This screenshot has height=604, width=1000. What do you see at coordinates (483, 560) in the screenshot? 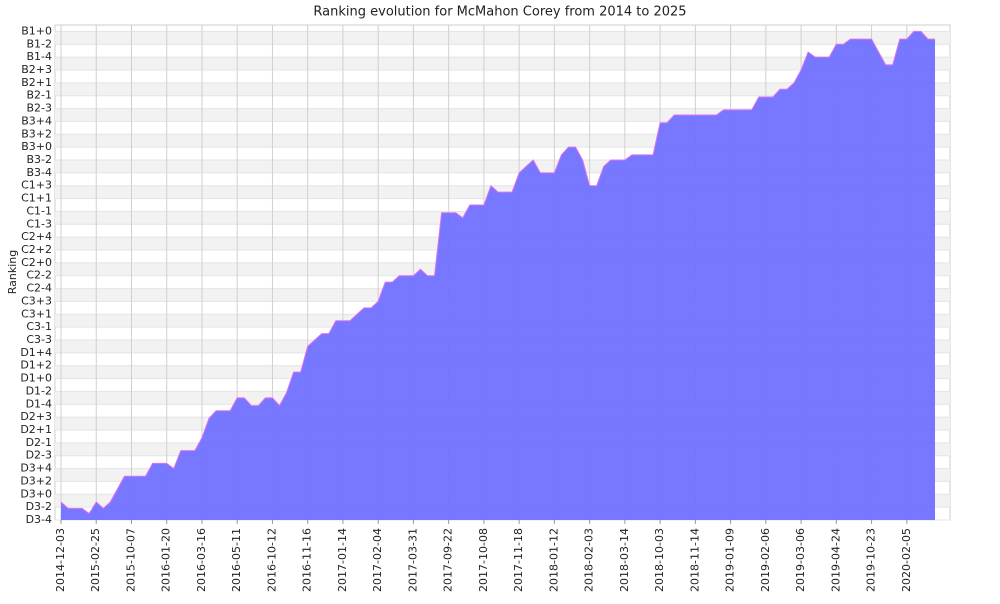
I see `x-tick-label: 2017-10-08` at bounding box center [483, 560].